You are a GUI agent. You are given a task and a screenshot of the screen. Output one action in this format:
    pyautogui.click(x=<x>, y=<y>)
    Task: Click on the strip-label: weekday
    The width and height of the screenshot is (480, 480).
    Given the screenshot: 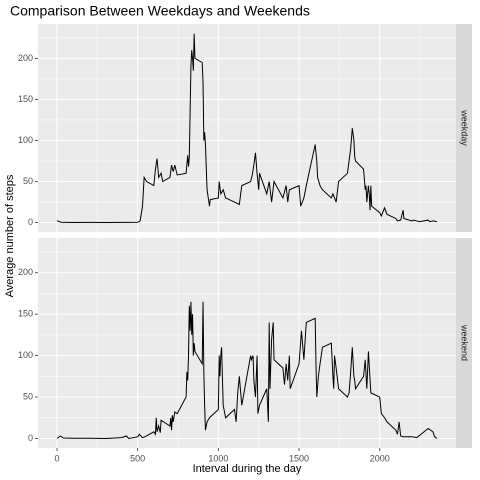 What is the action you would take?
    pyautogui.click(x=465, y=127)
    